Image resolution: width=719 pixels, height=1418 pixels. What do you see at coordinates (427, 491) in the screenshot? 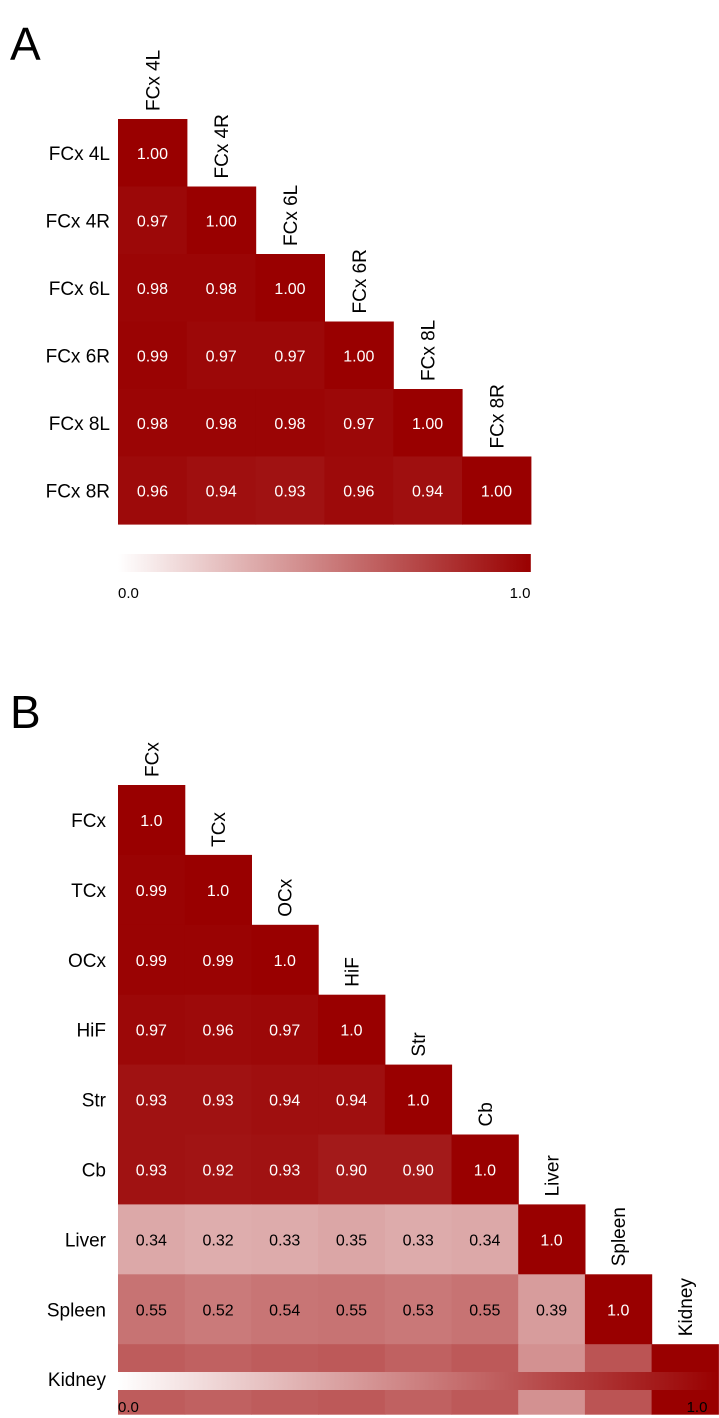
I see `heatmap-cell-label-a-r5-c4: 0.94` at bounding box center [427, 491].